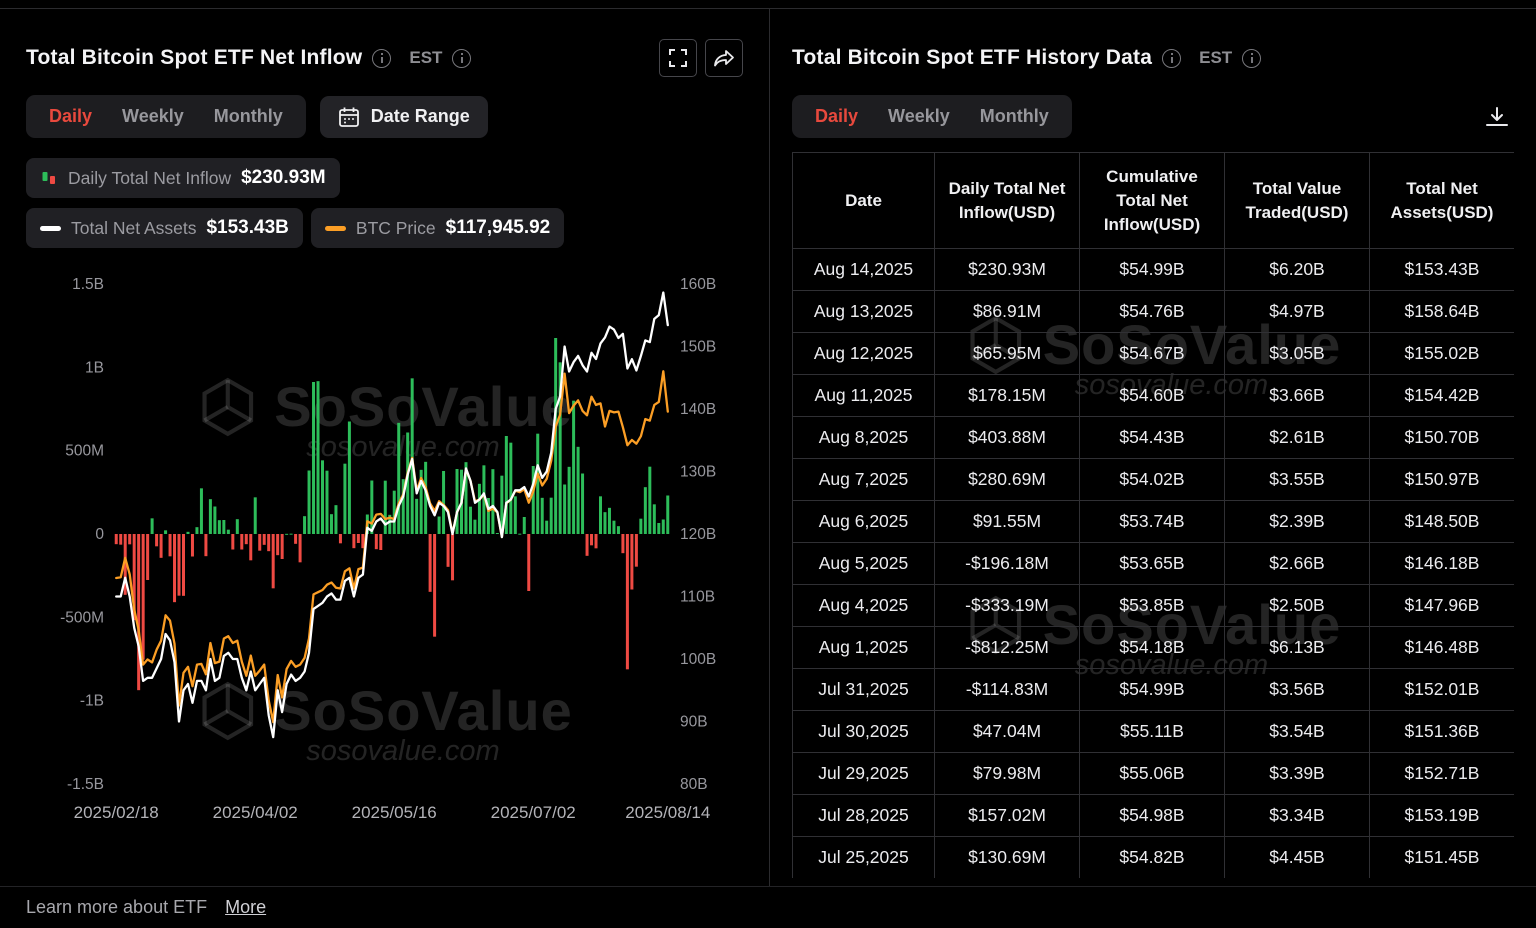 The width and height of the screenshot is (1536, 928). Describe the element at coordinates (863, 732) in the screenshot. I see `cell-date: Jul 30,2025` at that location.